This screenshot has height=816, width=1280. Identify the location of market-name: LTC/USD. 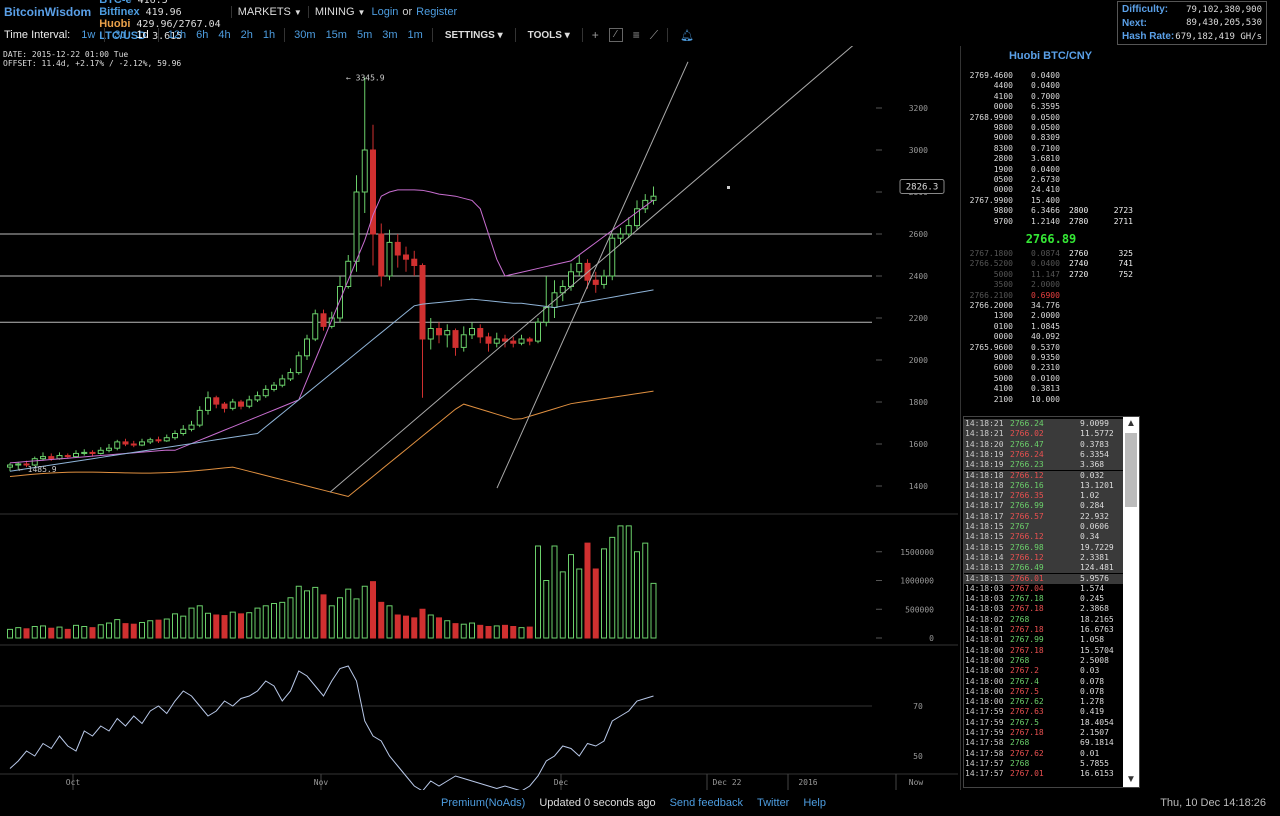
(123, 36).